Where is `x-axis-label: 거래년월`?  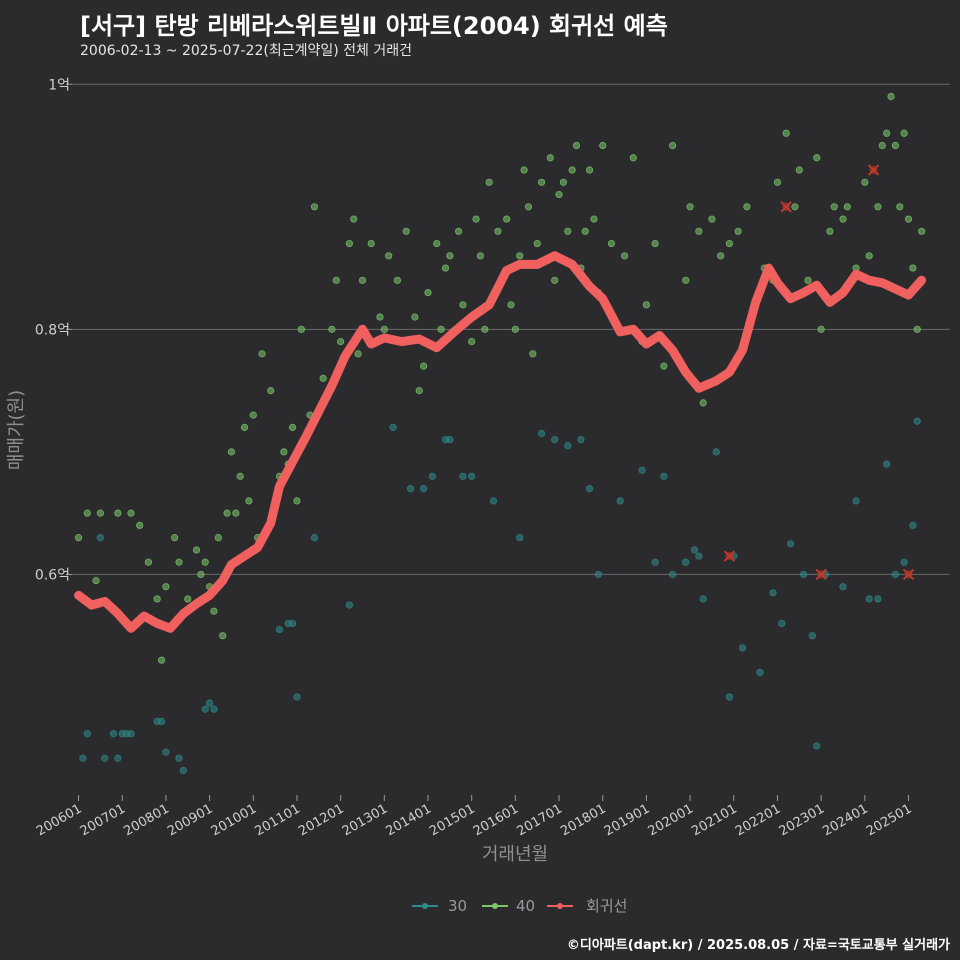 x-axis-label: 거래년월 is located at coordinates (515, 854).